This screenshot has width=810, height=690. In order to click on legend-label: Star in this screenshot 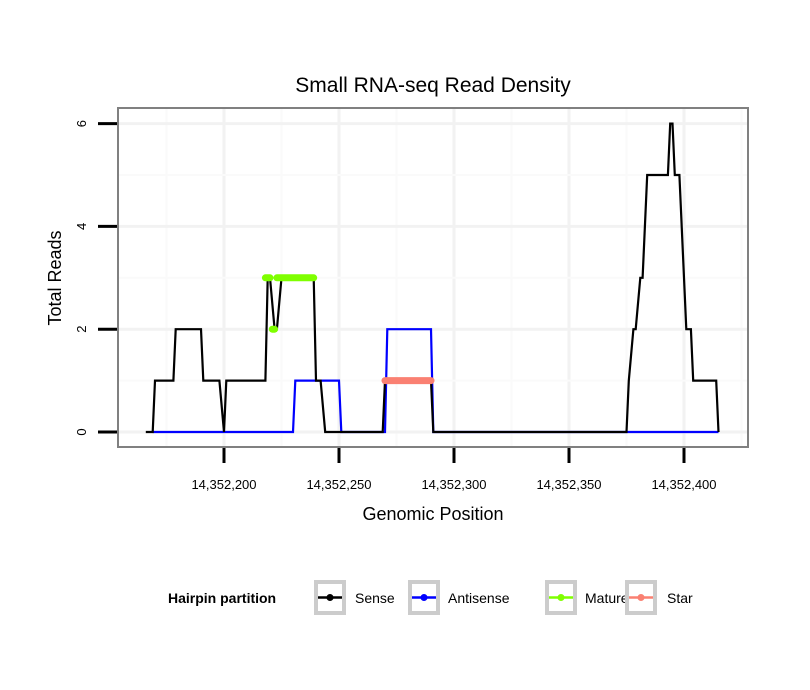, I will do `click(680, 598)`.